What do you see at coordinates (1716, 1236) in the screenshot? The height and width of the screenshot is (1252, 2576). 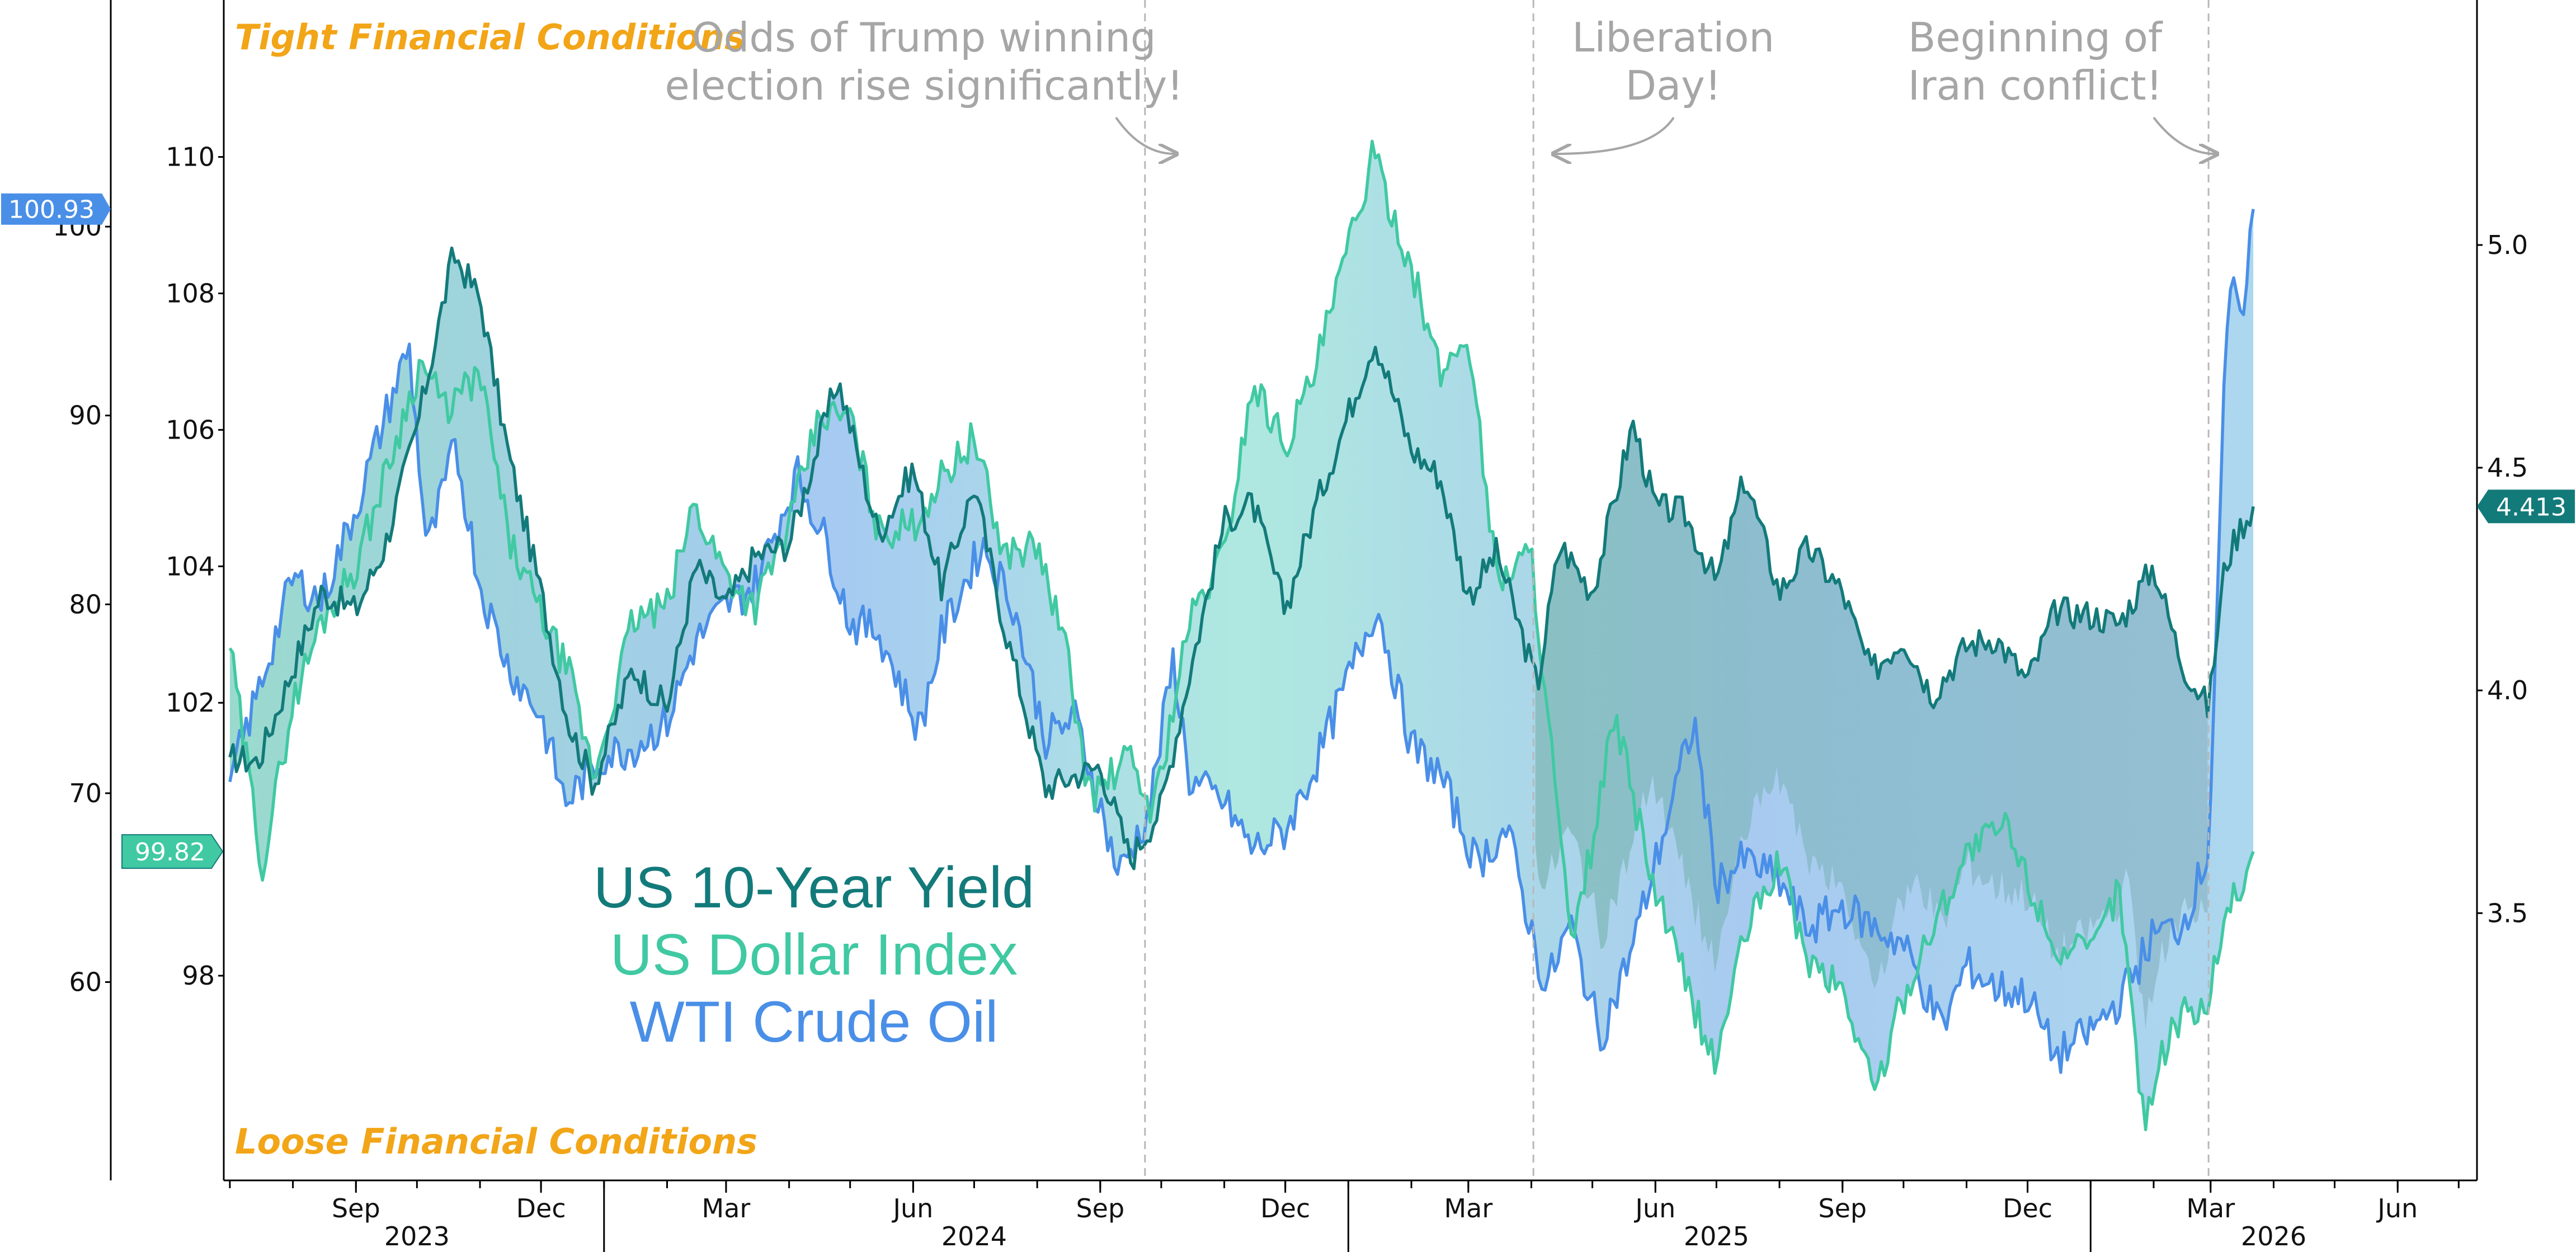 I see `x-year-label: 2025` at bounding box center [1716, 1236].